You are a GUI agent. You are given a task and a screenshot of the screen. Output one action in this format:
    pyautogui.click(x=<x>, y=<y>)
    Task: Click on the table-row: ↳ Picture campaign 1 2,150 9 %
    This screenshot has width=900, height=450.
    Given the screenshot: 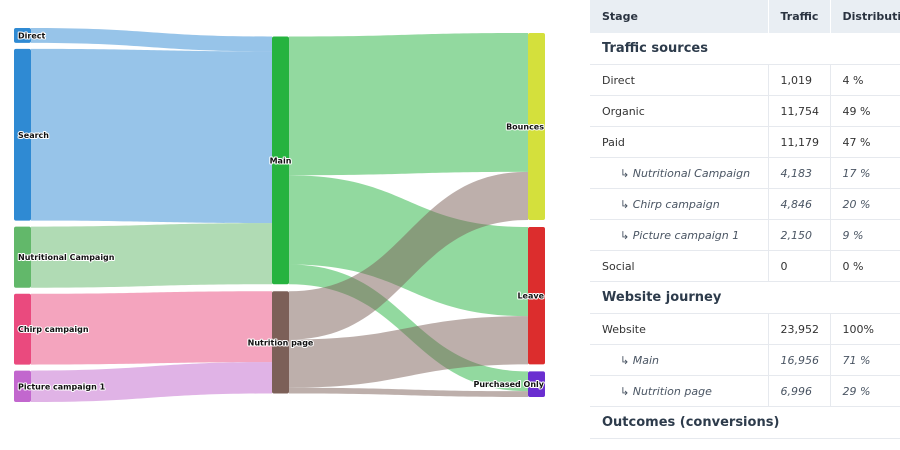 What is the action you would take?
    pyautogui.click(x=745, y=235)
    